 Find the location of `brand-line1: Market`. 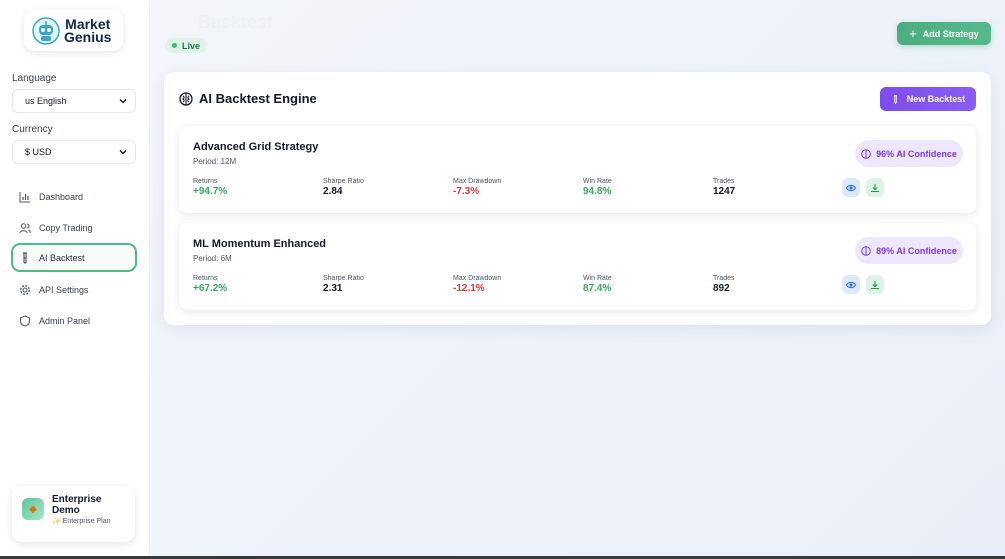

brand-line1: Market is located at coordinates (88, 23).